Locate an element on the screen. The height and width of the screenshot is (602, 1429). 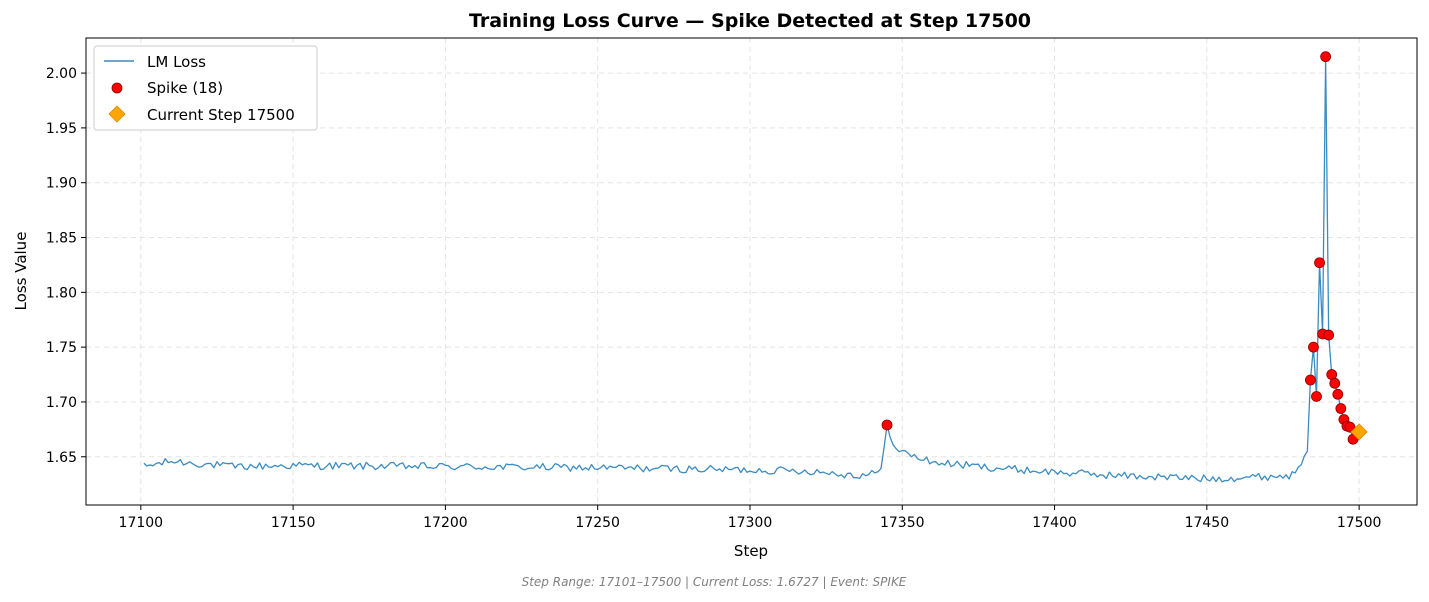
x-tick-label: 17150 is located at coordinates (293, 523).